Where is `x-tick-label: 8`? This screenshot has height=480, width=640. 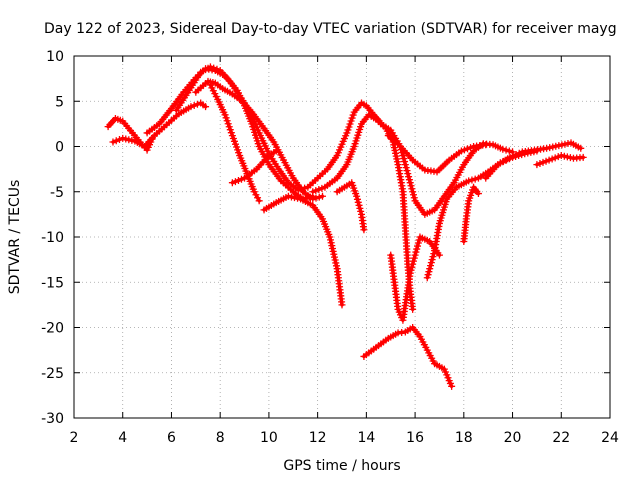 x-tick-label: 8 is located at coordinates (220, 438).